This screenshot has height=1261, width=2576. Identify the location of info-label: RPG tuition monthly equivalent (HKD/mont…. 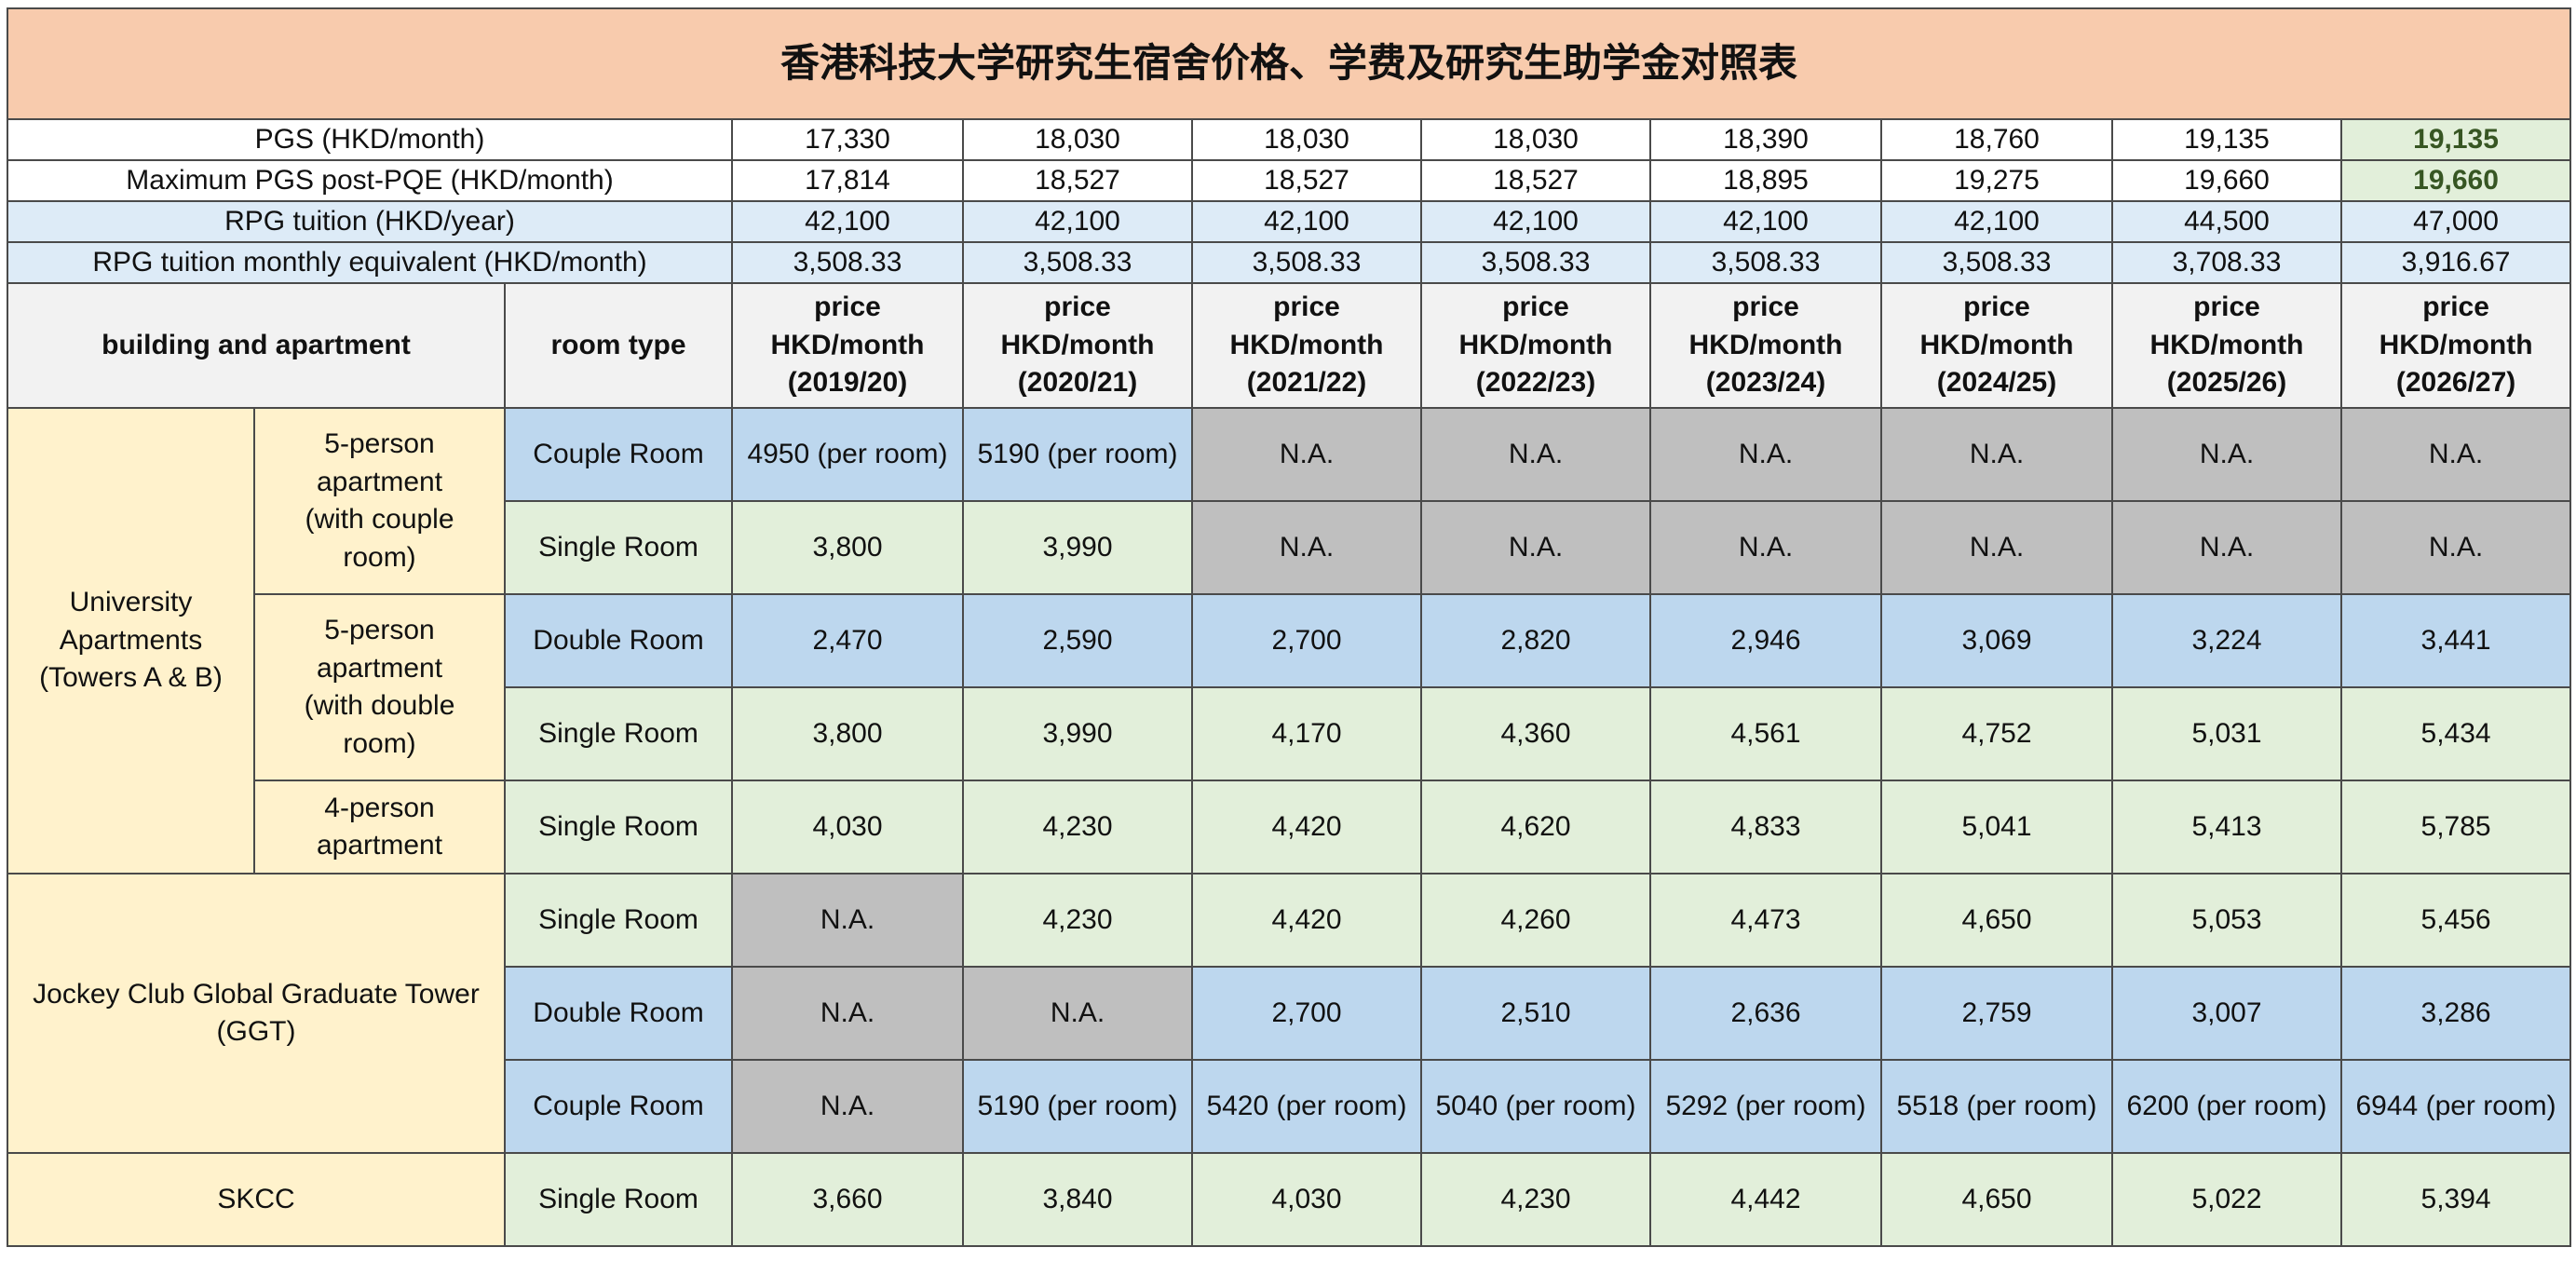
(370, 262).